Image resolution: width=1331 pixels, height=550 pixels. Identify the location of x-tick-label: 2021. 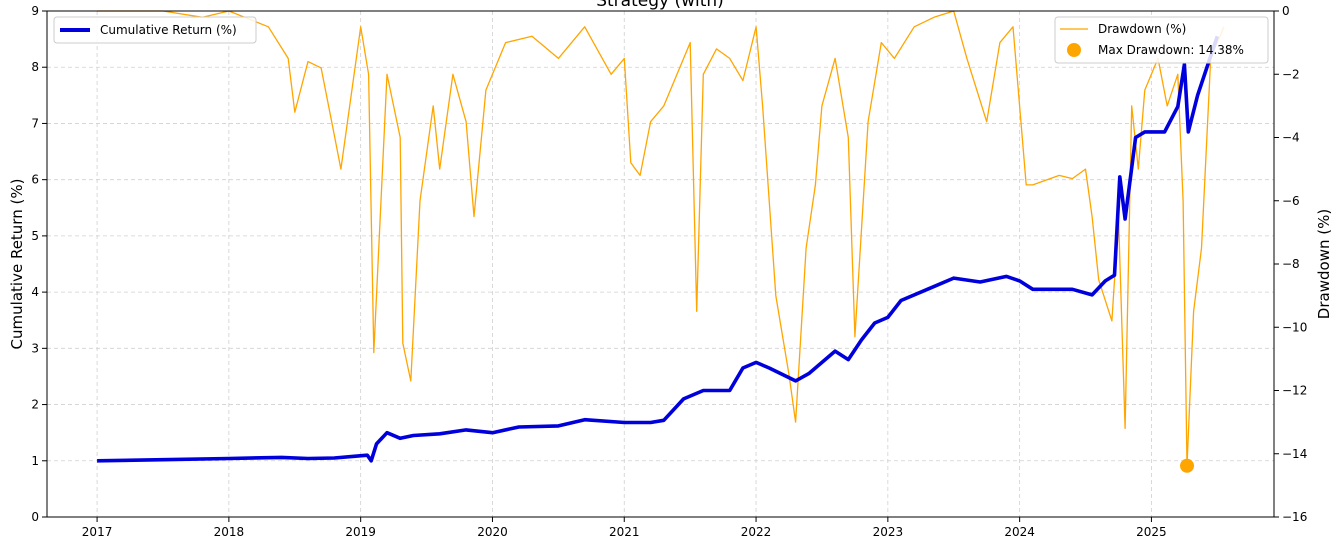
(624, 532).